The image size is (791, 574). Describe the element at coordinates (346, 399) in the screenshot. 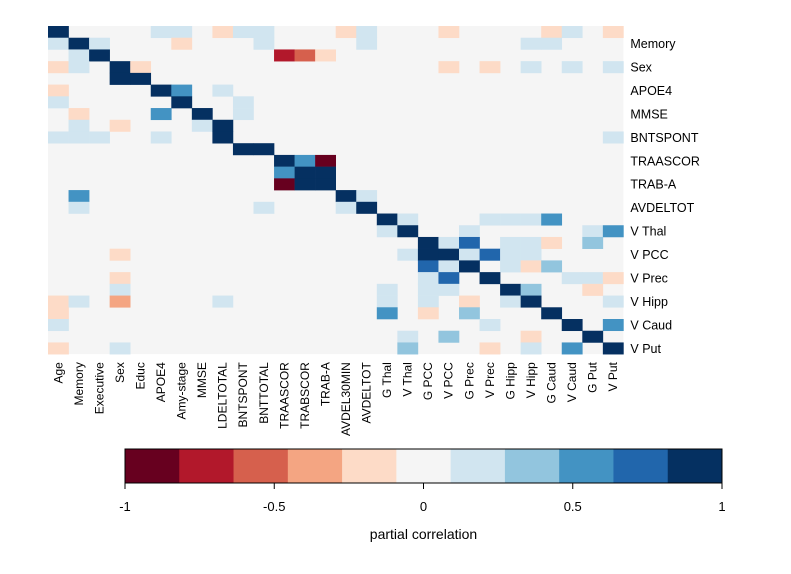

I see `x-tick-label: AVDEL30MIN` at that location.